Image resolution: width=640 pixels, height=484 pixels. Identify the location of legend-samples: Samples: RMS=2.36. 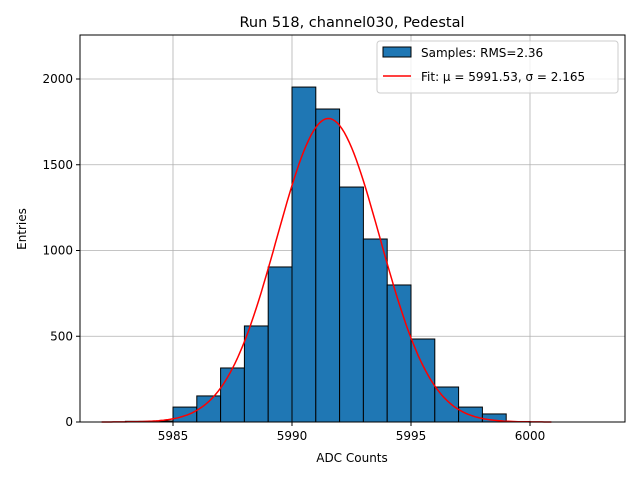
(482, 53).